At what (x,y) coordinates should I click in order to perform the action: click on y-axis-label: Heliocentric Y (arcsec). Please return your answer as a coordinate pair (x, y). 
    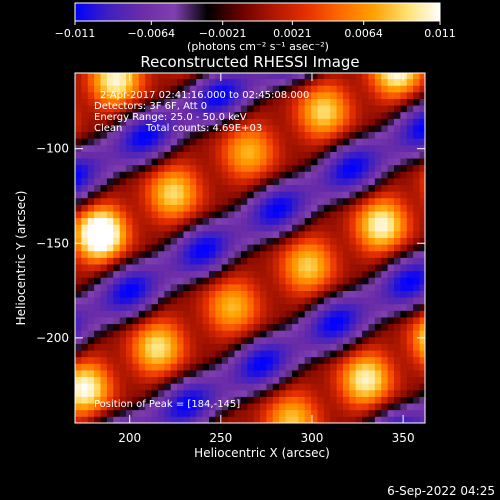
    Looking at the image, I should click on (21, 258).